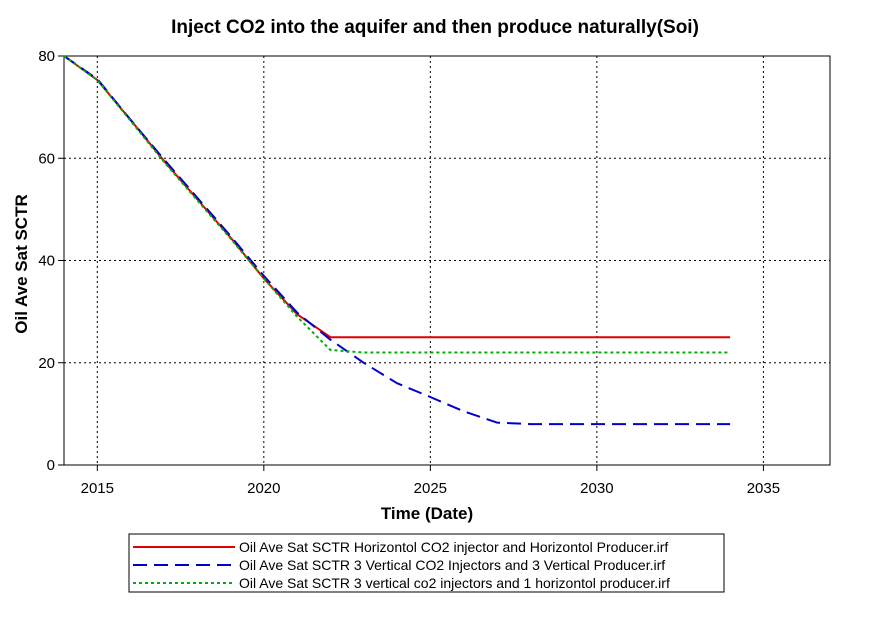 Image resolution: width=878 pixels, height=620 pixels. I want to click on x-tick-label: 2020, so click(263, 488).